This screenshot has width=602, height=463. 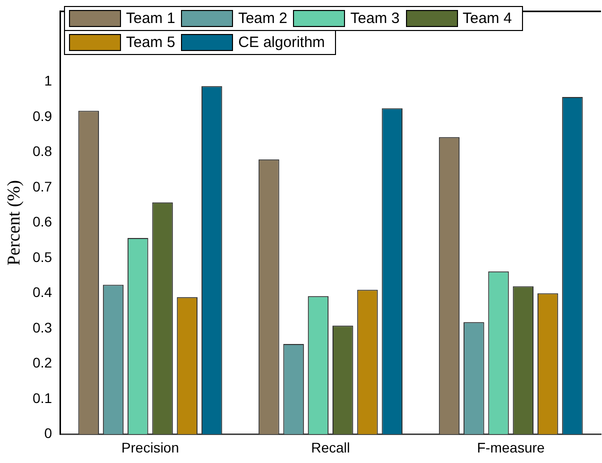 I want to click on y-axis-title: Percent (%), so click(x=14, y=223).